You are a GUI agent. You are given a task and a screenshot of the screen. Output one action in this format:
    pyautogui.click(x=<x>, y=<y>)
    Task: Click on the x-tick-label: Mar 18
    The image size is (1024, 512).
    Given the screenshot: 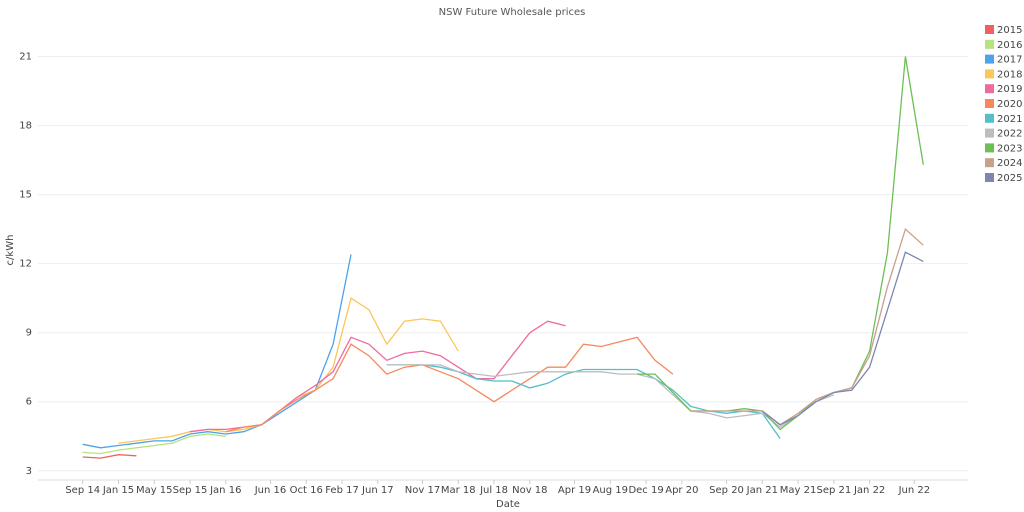 What is the action you would take?
    pyautogui.click(x=458, y=490)
    